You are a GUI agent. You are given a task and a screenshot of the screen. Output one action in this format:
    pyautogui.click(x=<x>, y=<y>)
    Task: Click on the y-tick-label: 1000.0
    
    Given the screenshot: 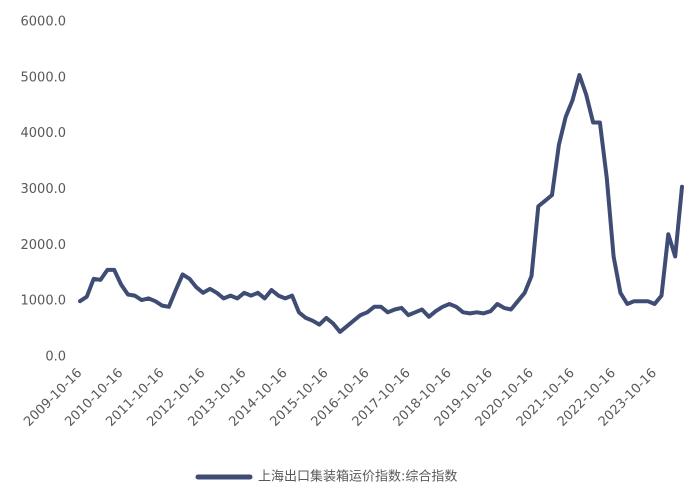 What is the action you would take?
    pyautogui.click(x=44, y=301)
    